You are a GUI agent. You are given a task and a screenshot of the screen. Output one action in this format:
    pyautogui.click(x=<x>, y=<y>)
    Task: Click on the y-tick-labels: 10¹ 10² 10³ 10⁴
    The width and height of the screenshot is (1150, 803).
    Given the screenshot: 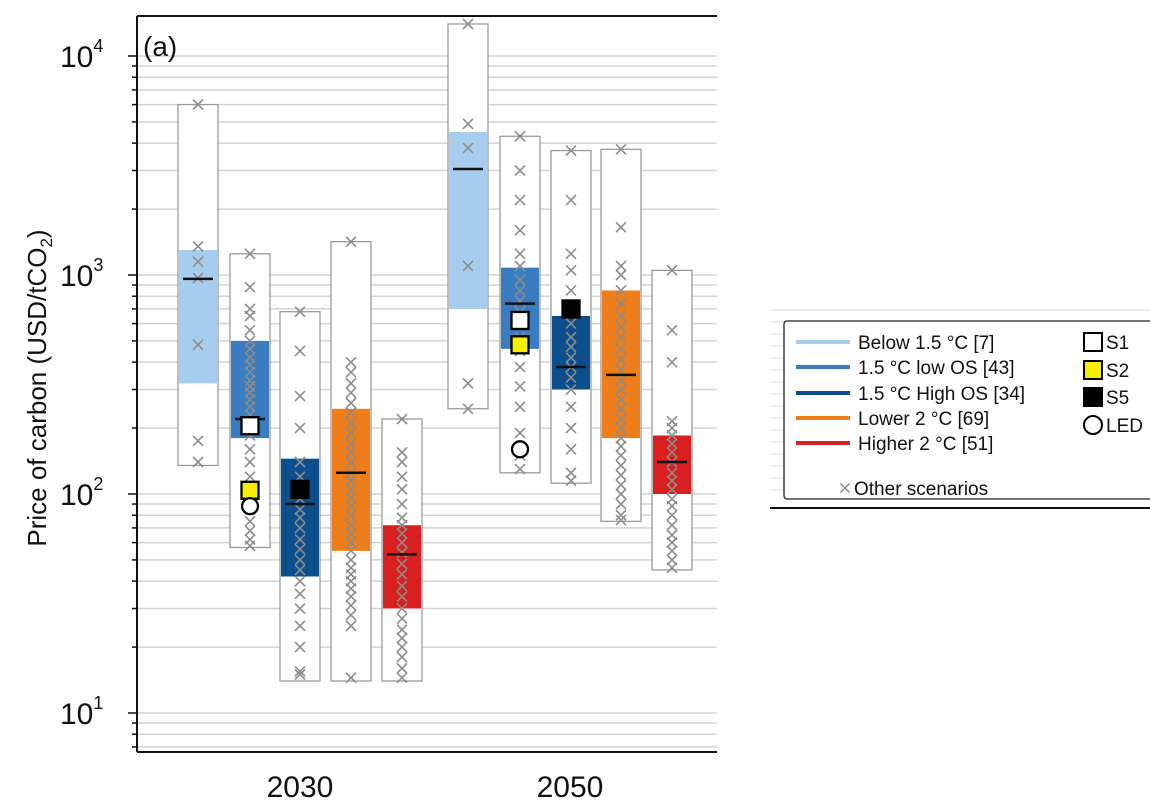 What is the action you would take?
    pyautogui.click(x=81, y=383)
    